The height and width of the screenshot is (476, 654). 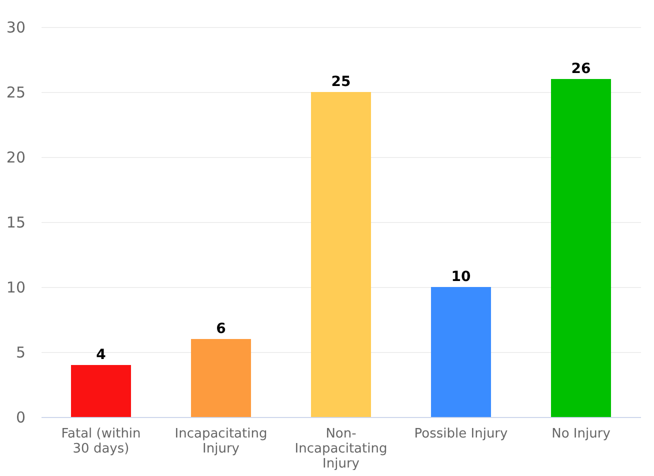 What do you see at coordinates (21, 353) in the screenshot?
I see `y-tick-label: 5` at bounding box center [21, 353].